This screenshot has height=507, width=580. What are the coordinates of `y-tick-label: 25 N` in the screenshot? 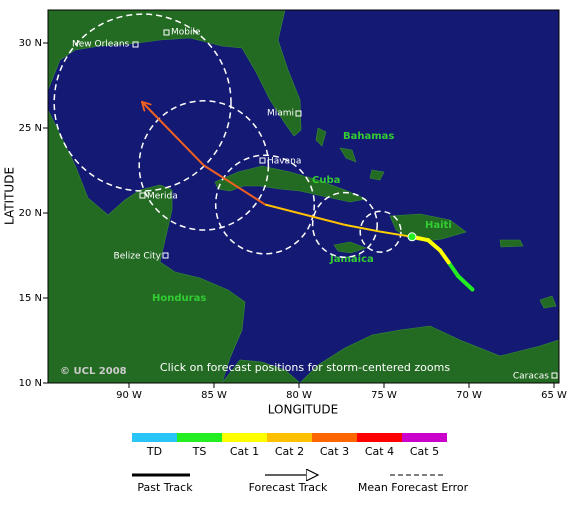 It's located at (30, 128).